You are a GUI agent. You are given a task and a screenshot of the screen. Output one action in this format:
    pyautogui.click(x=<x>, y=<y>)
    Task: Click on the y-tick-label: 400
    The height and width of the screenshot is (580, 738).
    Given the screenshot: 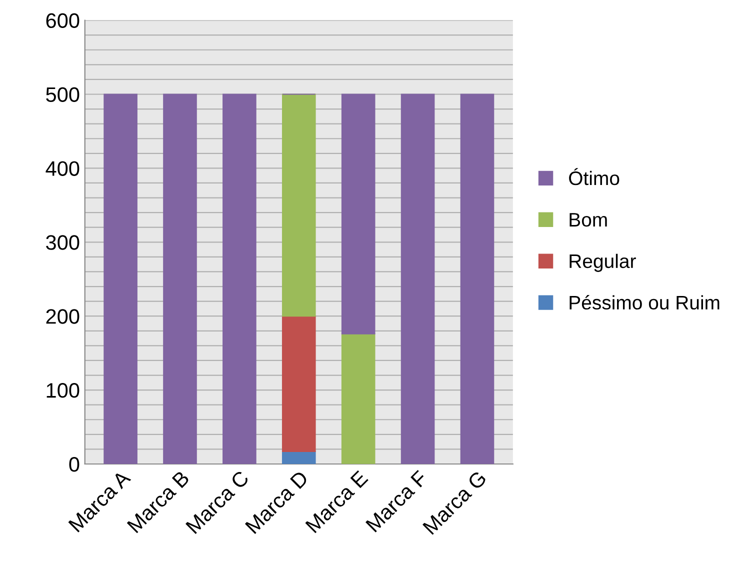 What is the action you would take?
    pyautogui.click(x=63, y=168)
    